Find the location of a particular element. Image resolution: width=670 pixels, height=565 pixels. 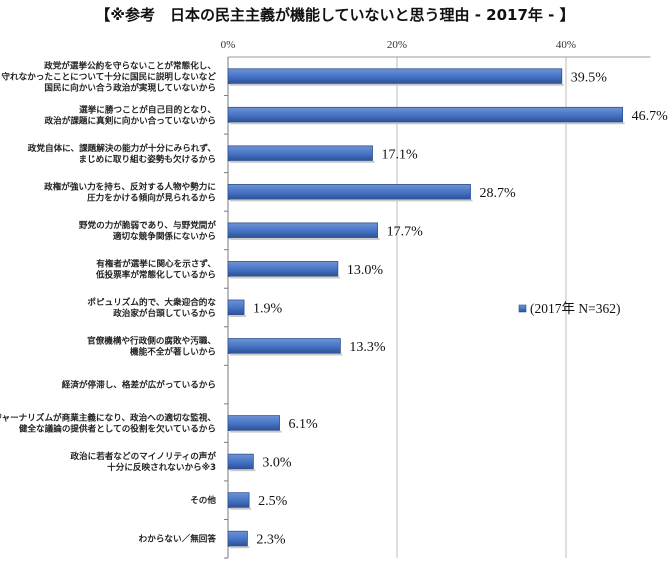

category-label: ポピュリズム的で、大衆迎合的な政治家が台頭しているから is located at coordinates (151, 307).